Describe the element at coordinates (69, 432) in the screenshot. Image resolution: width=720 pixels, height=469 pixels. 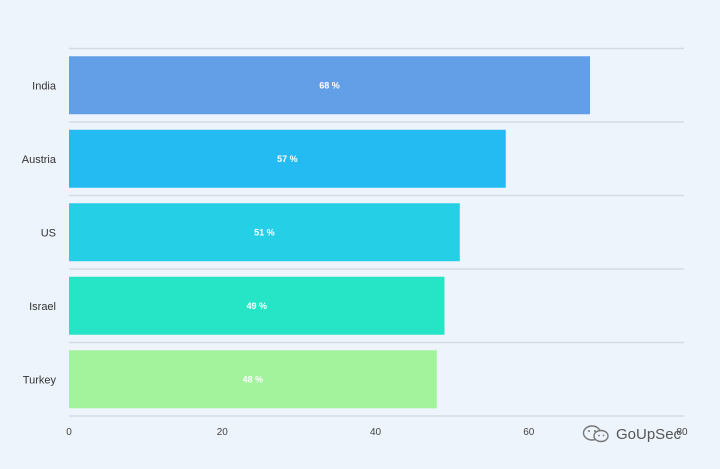
I see `x-tick-label: 0` at that location.